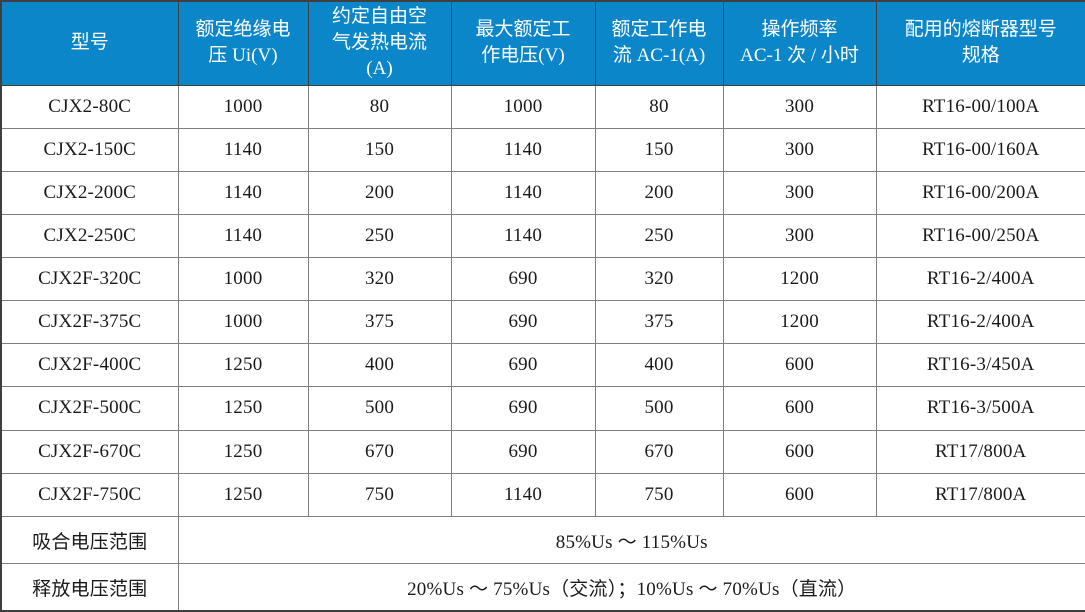 This screenshot has height=612, width=1085. What do you see at coordinates (659, 43) in the screenshot?
I see `column-header-rated-current: 额定工作电 流 AC-1(A)` at bounding box center [659, 43].